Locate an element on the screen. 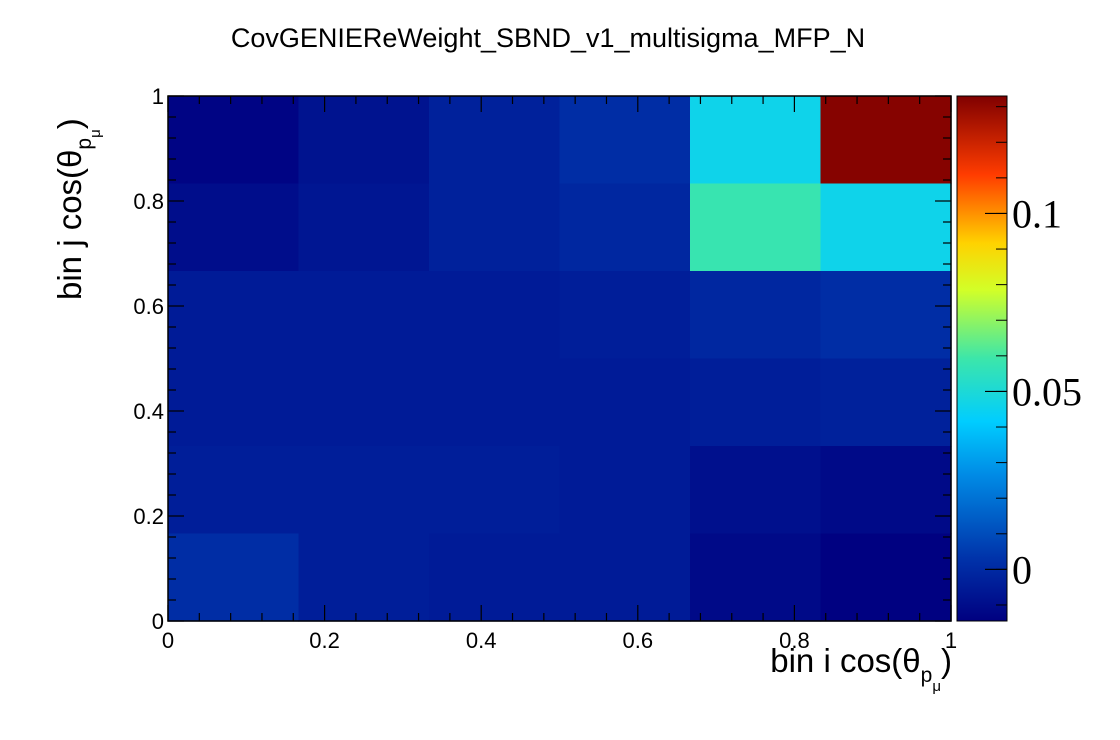 This screenshot has width=1120, height=740. y-axis-label: bin j cos(θpμ) is located at coordinates (77, 209).